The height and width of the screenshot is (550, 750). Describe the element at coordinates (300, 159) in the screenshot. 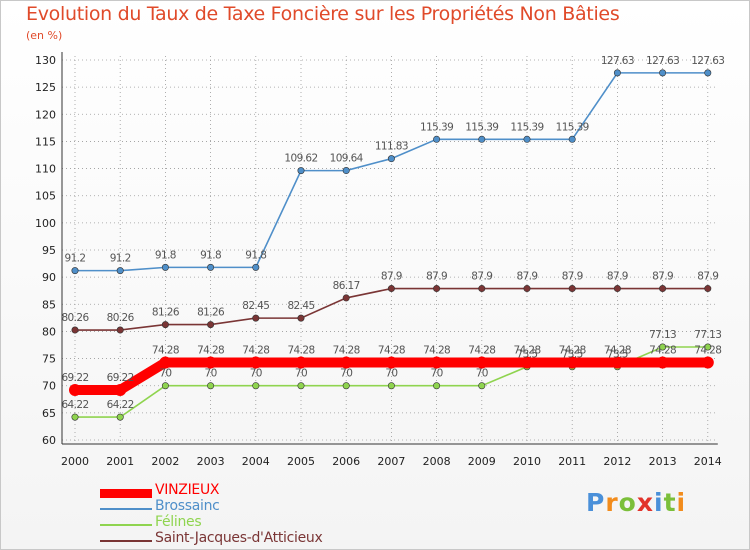

I see `data-label-brossainc: 109.62` at that location.